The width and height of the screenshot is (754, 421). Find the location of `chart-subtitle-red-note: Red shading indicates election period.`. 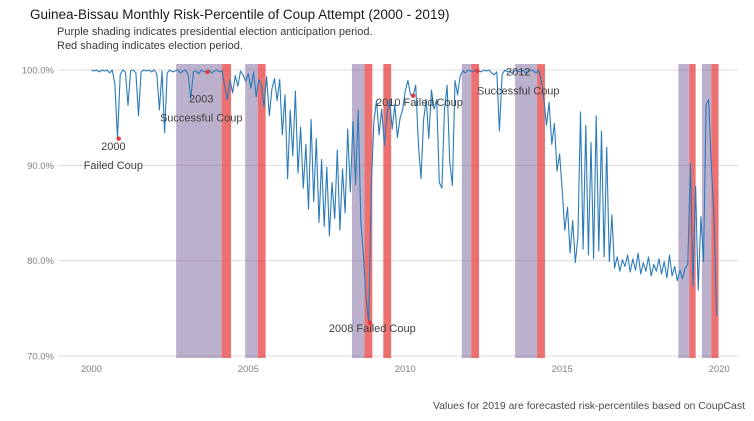

chart-subtitle-red-note: Red shading indicates election period. is located at coordinates (150, 46).